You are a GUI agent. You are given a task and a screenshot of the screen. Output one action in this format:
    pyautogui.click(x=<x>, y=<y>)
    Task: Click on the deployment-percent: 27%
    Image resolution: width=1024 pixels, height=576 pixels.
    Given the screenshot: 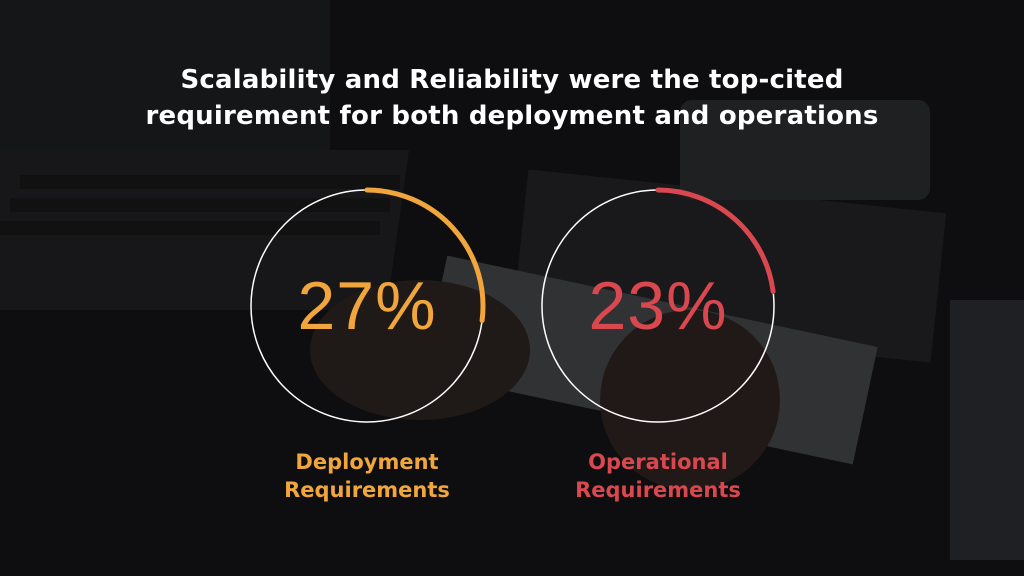 What is the action you would take?
    pyautogui.click(x=367, y=306)
    